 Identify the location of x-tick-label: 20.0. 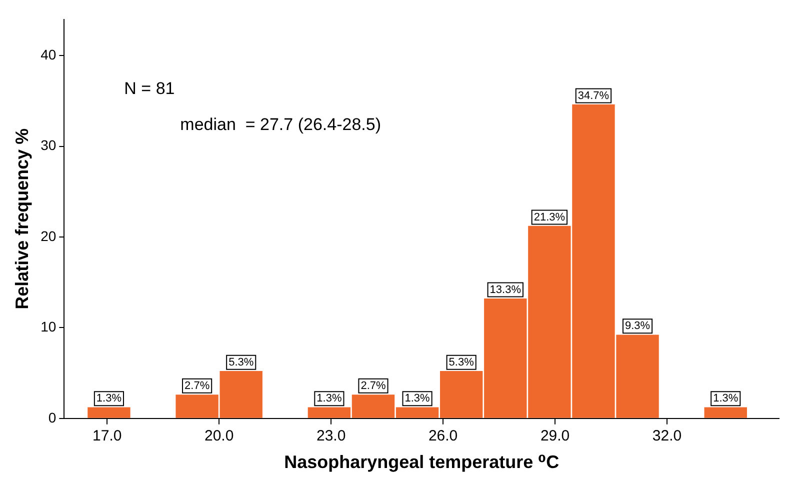
(219, 436).